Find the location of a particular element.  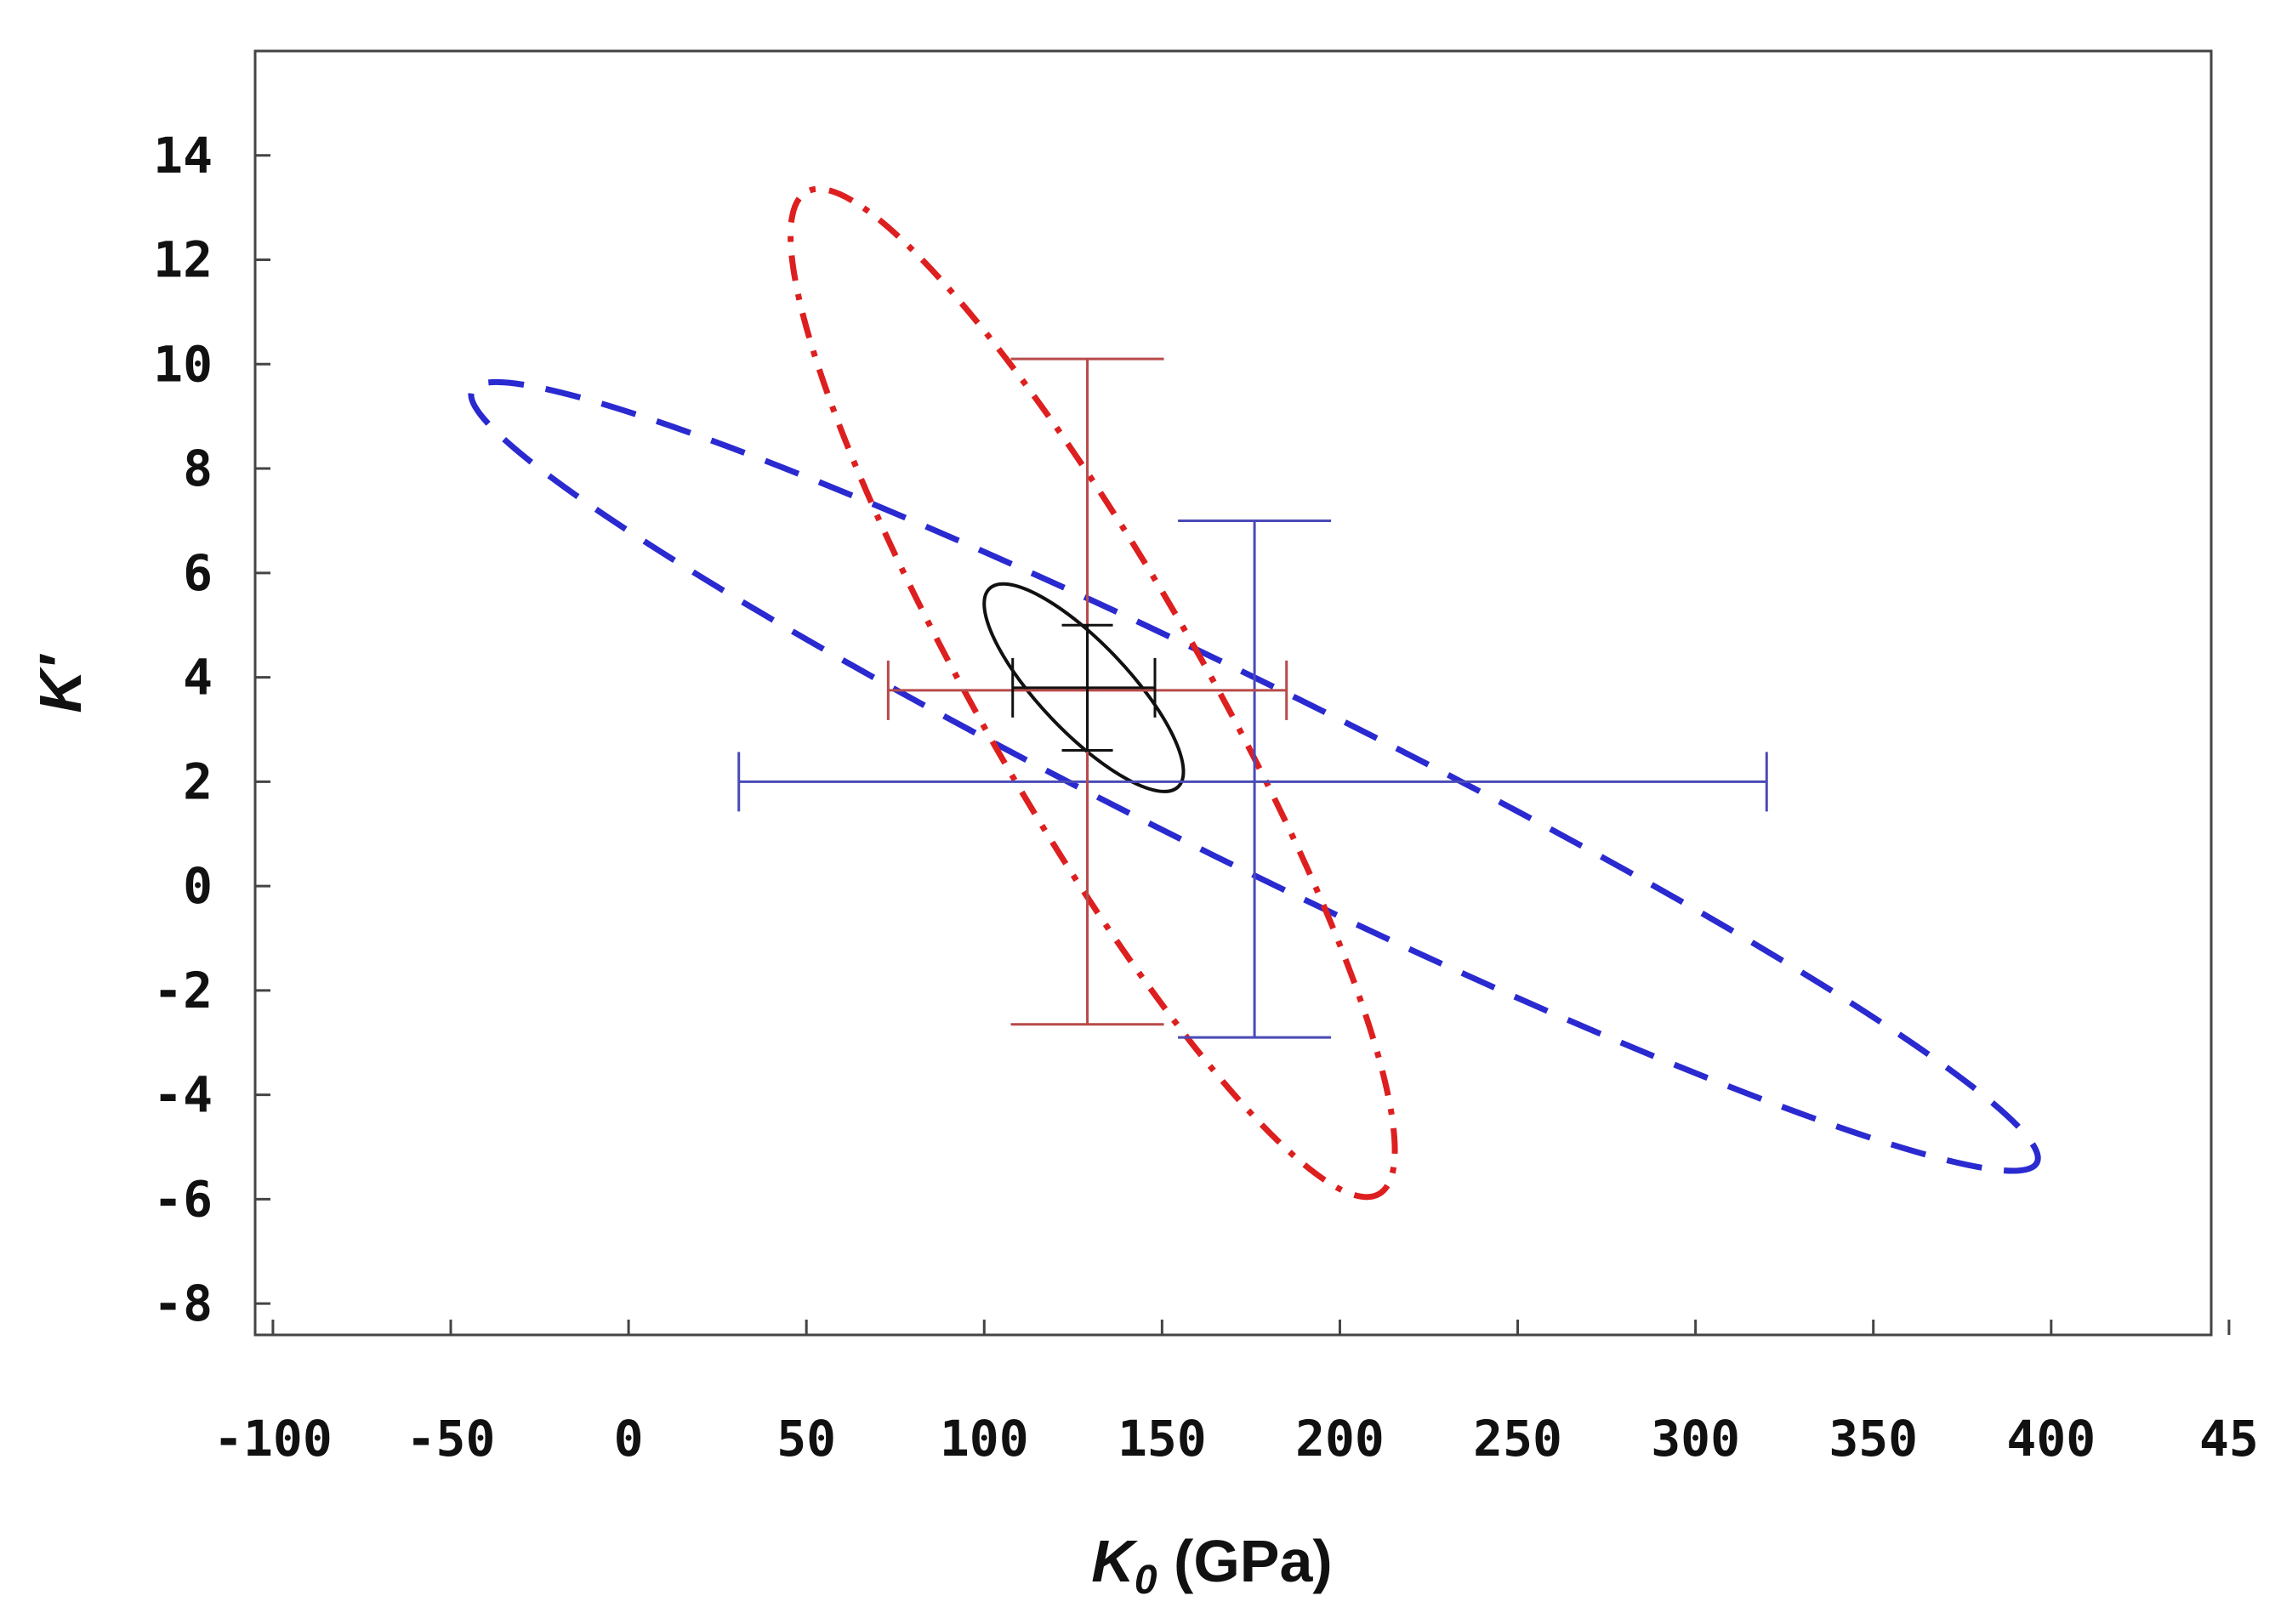

y-tick-label: 14 is located at coordinates (183, 156).